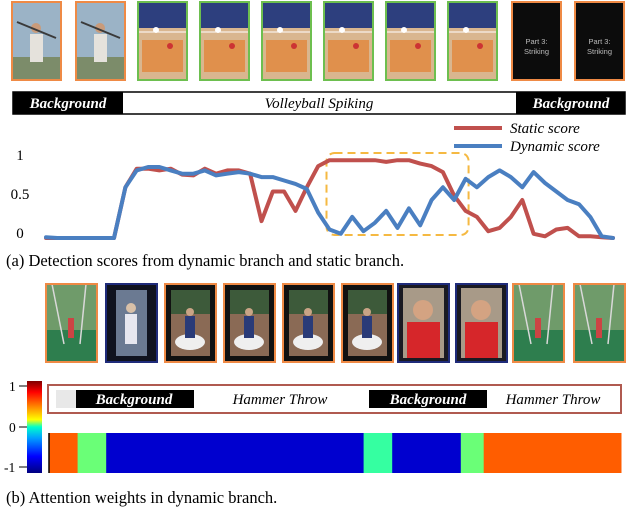 Image resolution: width=637 pixels, height=514 pixels. I want to click on colorbar-tick: -1, so click(9, 467).